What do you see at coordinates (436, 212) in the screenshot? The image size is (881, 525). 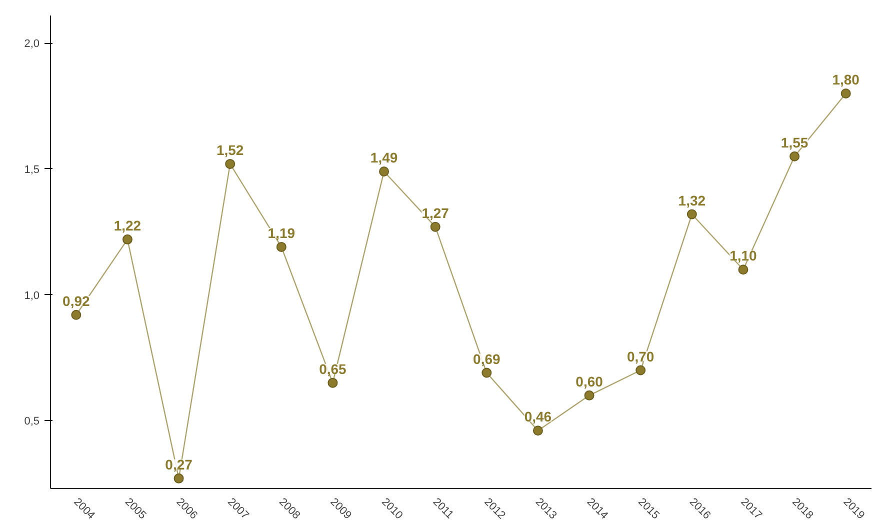 I see `data-label: 1,27` at bounding box center [436, 212].